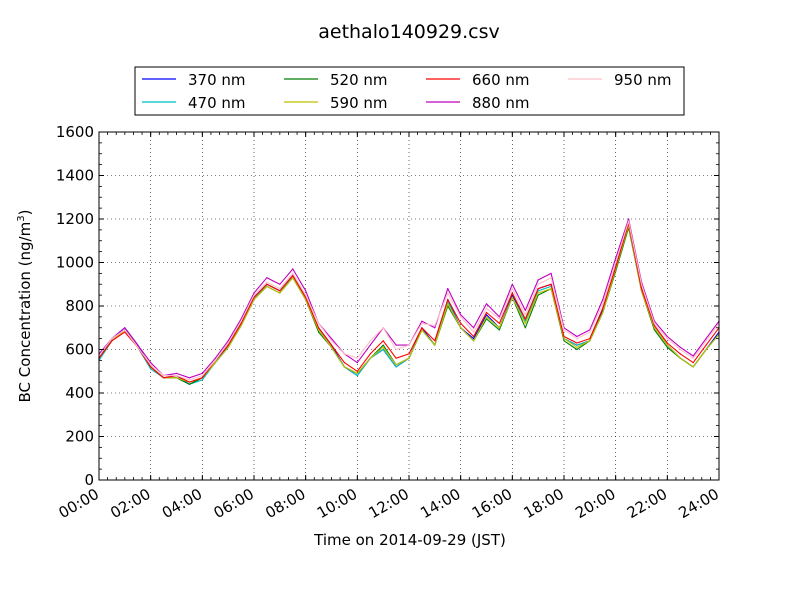 The height and width of the screenshot is (600, 800). What do you see at coordinates (21, 218) in the screenshot?
I see `y-axis-label-superscript: 3` at bounding box center [21, 218].